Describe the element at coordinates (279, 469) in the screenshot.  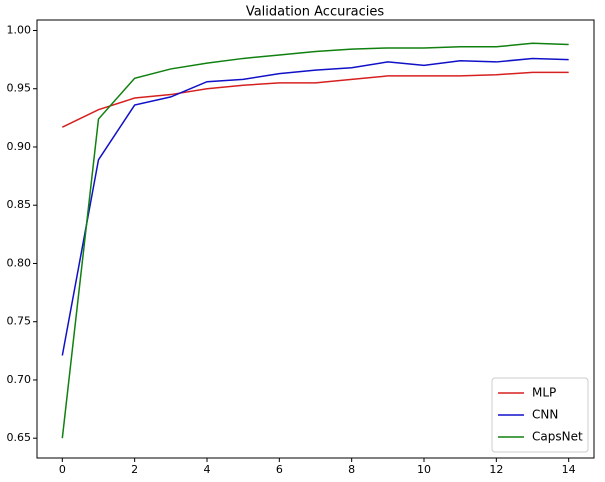
I see `x-tick-label: 6` at that location.